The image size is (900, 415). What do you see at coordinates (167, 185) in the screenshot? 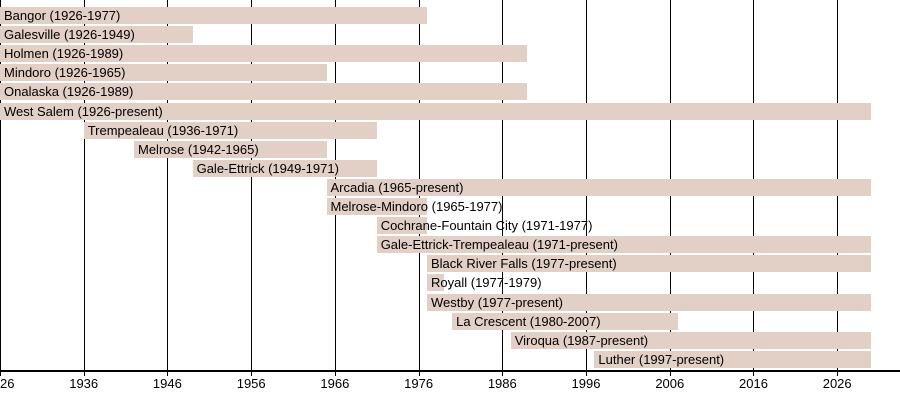
I see `gridline-1946` at bounding box center [167, 185].